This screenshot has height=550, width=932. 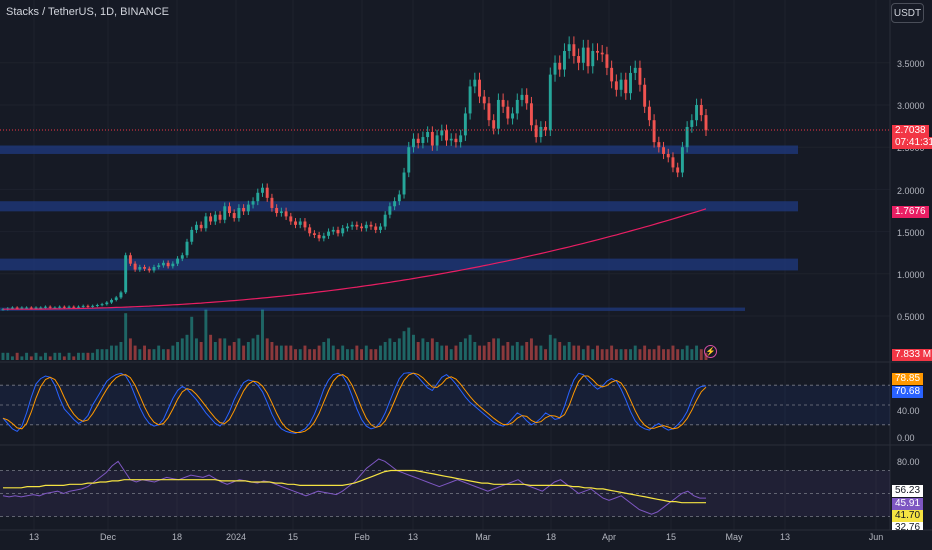 I want to click on price-tick: 3.0000, so click(x=911, y=106).